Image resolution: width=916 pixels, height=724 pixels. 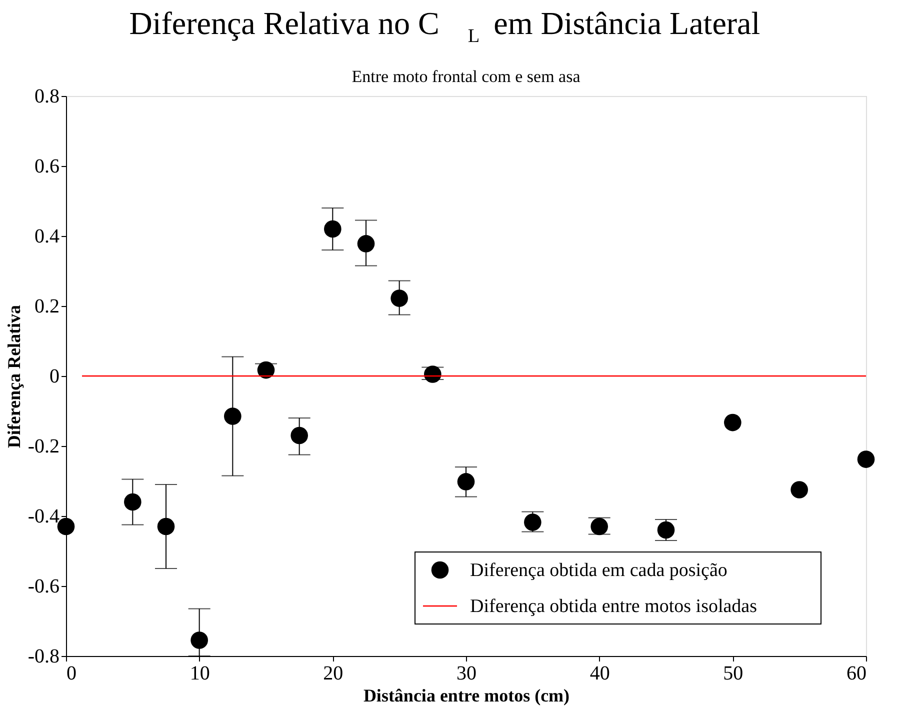 What do you see at coordinates (333, 673) in the screenshot?
I see `x-tick-label: 20` at bounding box center [333, 673].